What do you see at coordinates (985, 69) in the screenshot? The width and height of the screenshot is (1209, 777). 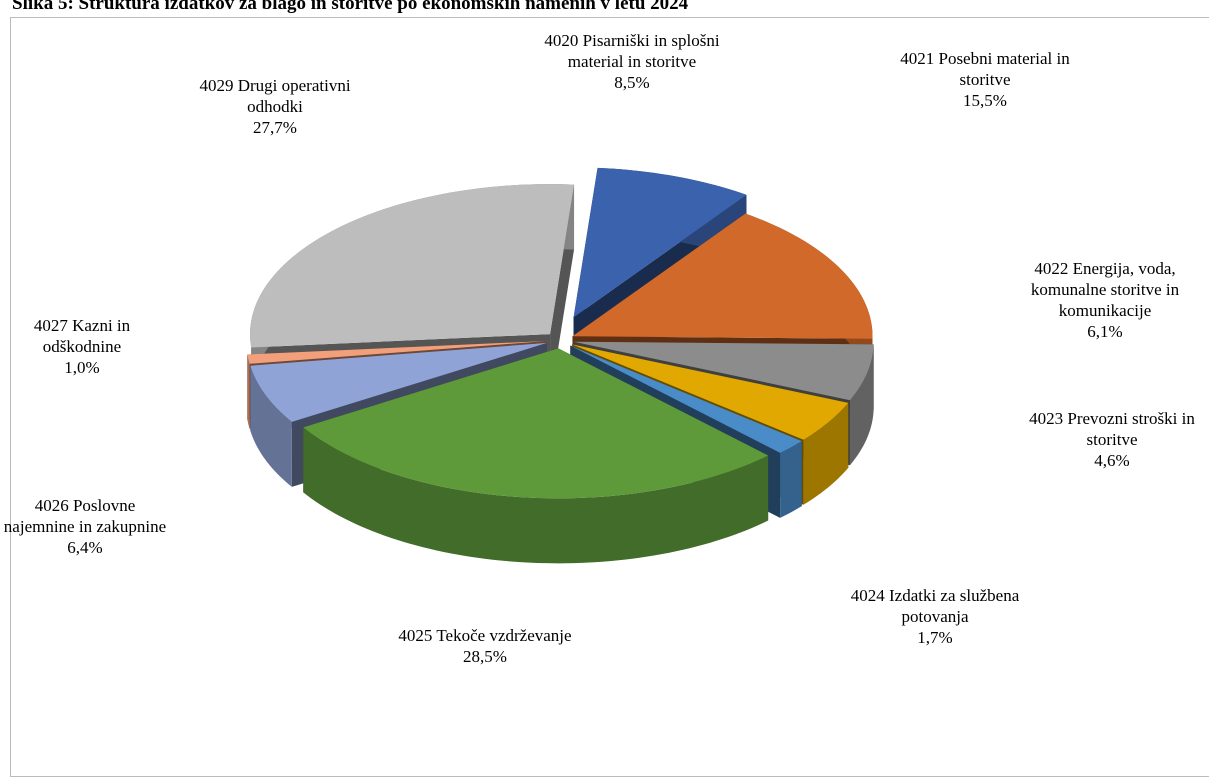 I see `category-label: 4021 Posebni material in storitve` at bounding box center [985, 69].